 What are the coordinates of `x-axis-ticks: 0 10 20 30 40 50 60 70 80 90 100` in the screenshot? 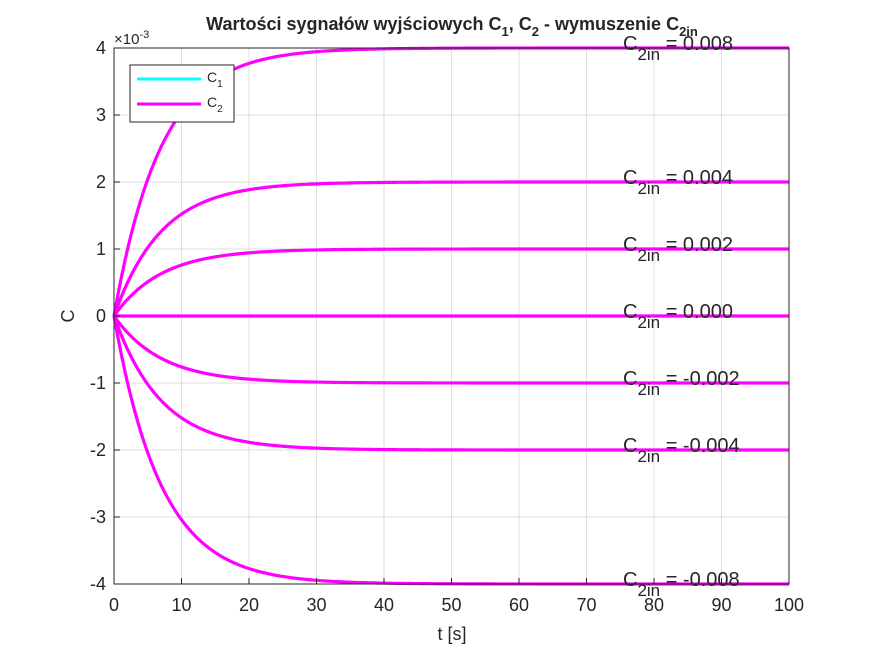 It's located at (456, 596).